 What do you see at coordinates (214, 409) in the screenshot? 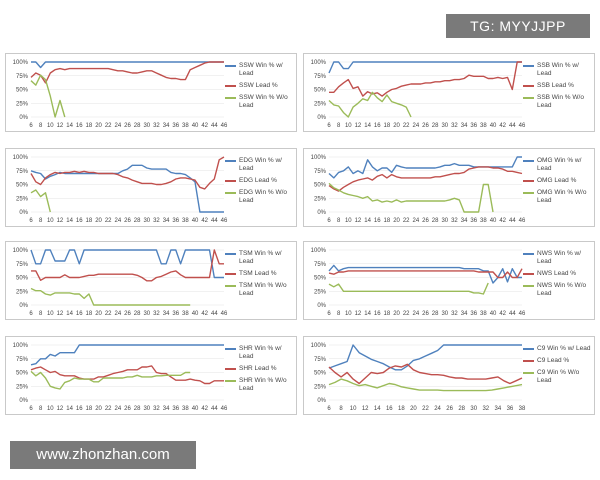
I see `shr-x-tick-label: 44` at bounding box center [214, 409].